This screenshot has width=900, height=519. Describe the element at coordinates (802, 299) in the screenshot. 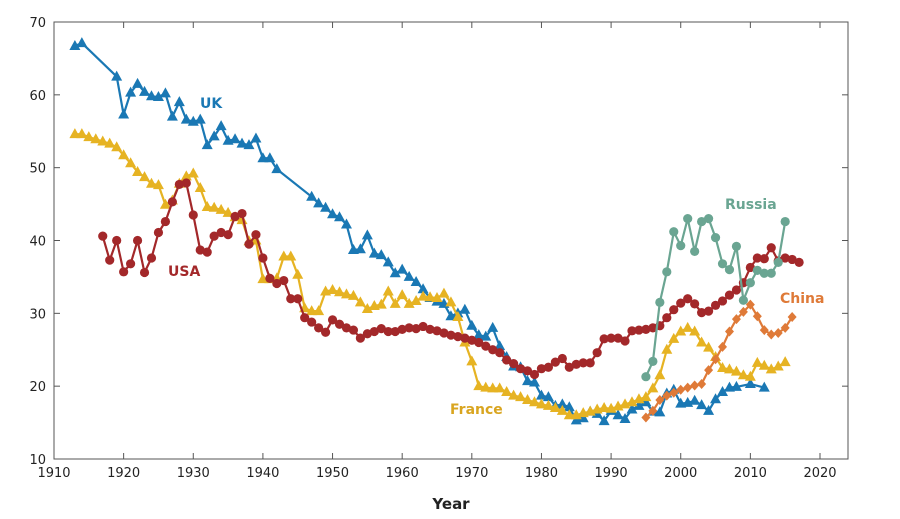

I see `series-label-china: China` at that location.